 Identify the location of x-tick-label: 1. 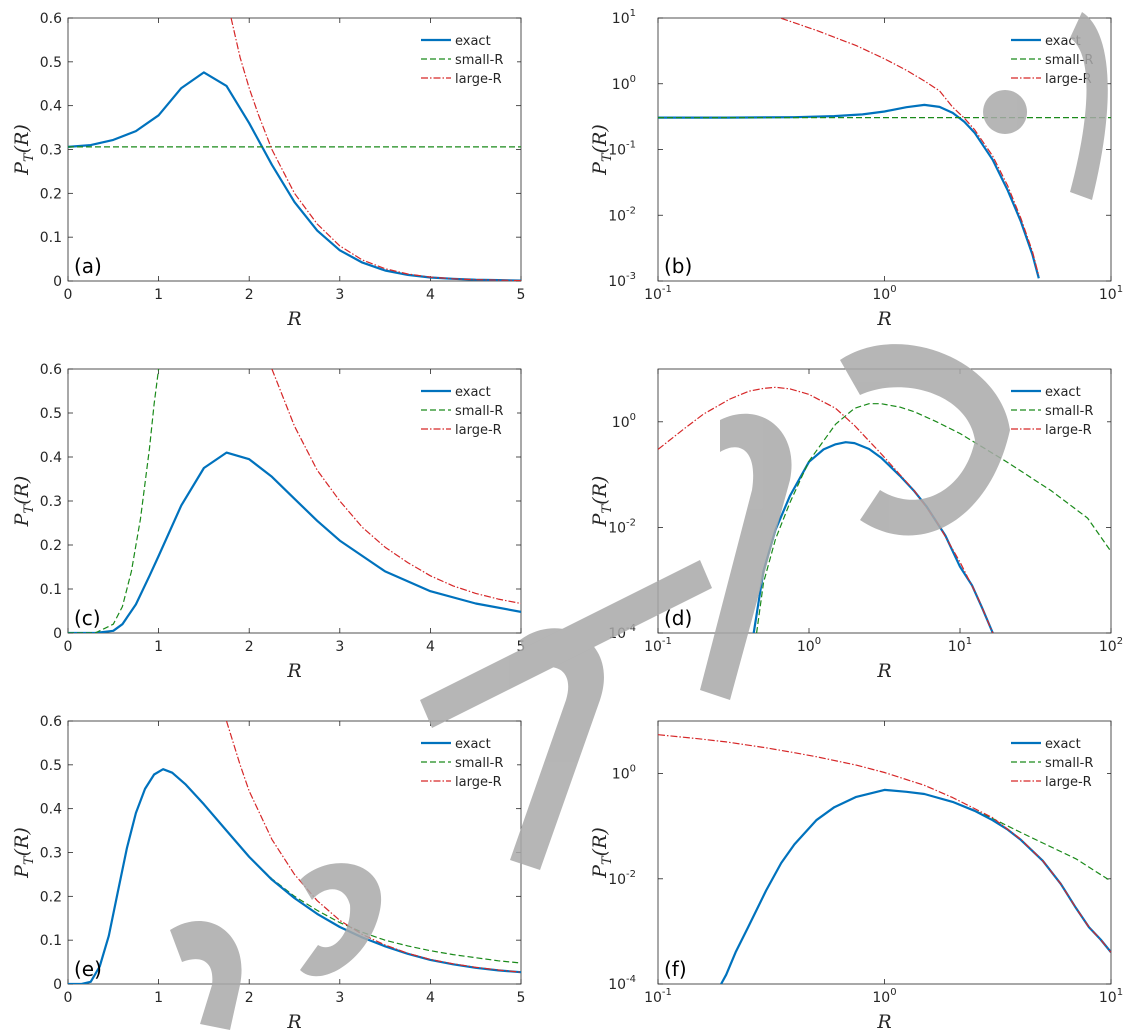
(158, 998).